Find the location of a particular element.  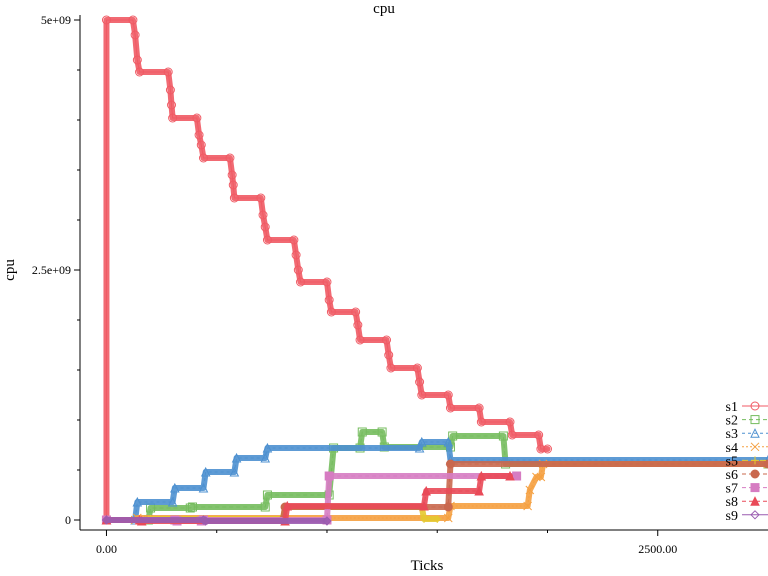

legend-marker-s7 is located at coordinates (755, 488).